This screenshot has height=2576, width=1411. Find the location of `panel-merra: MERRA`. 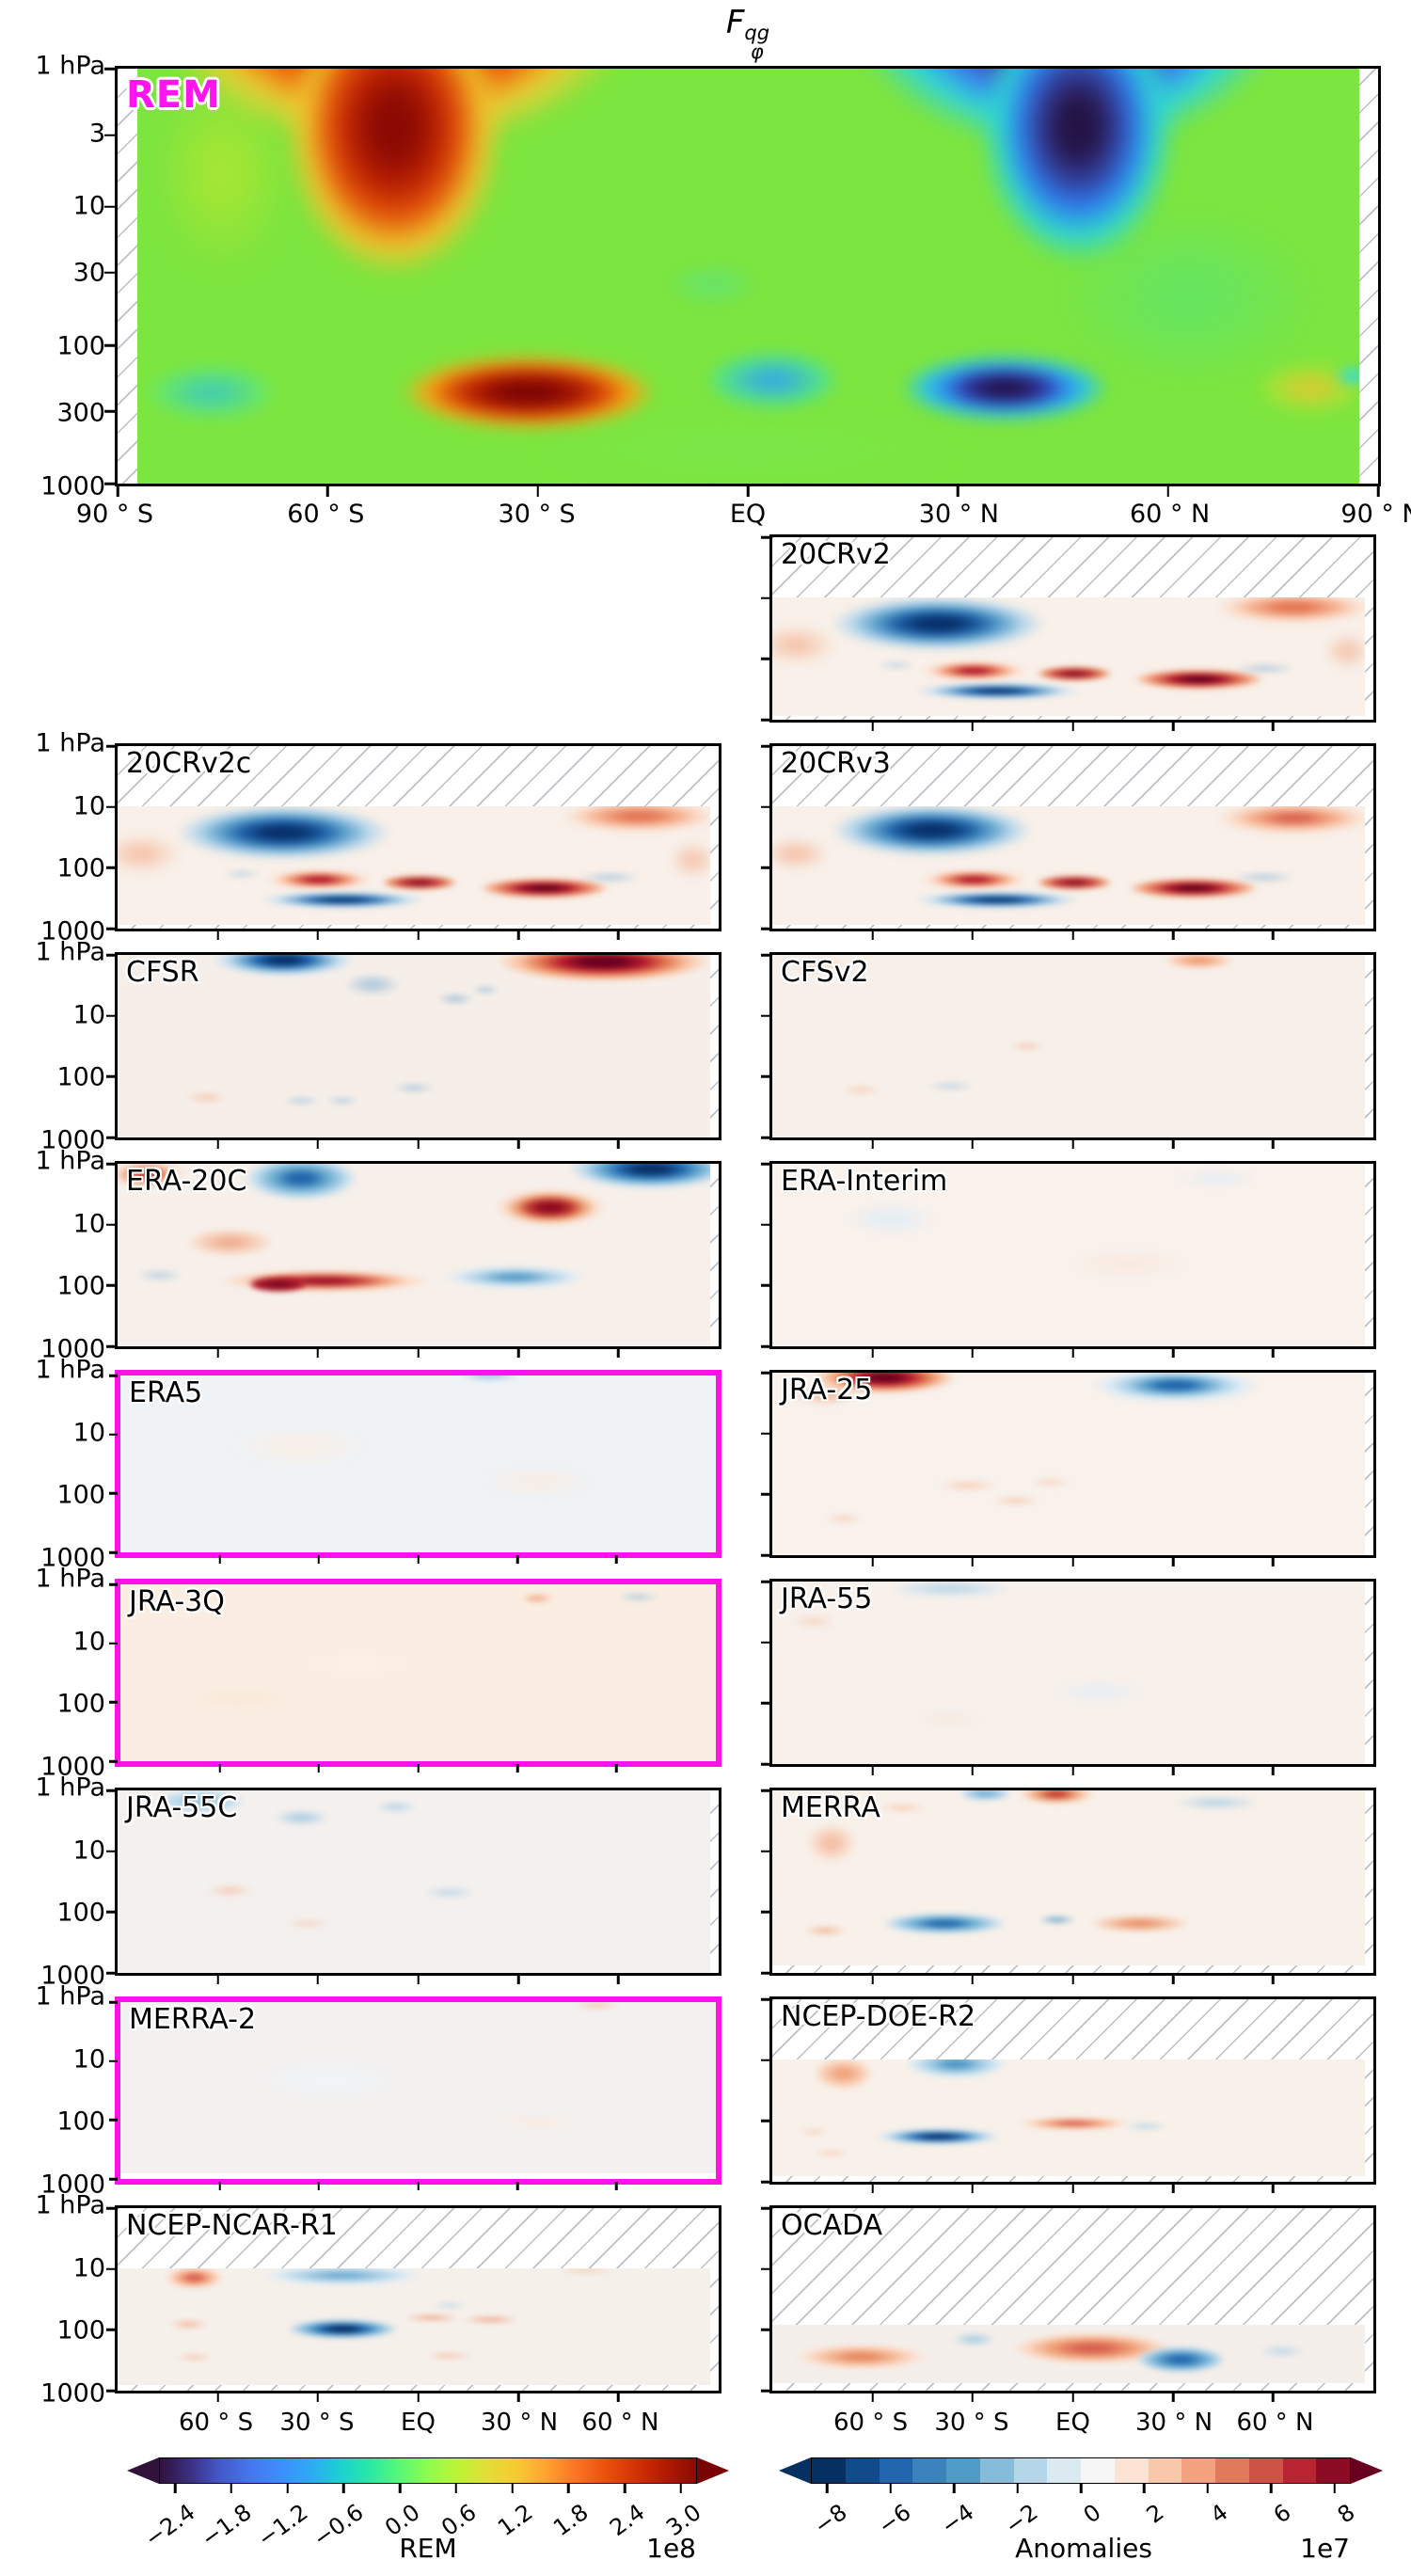

panel-merra: MERRA is located at coordinates (1068, 1886).